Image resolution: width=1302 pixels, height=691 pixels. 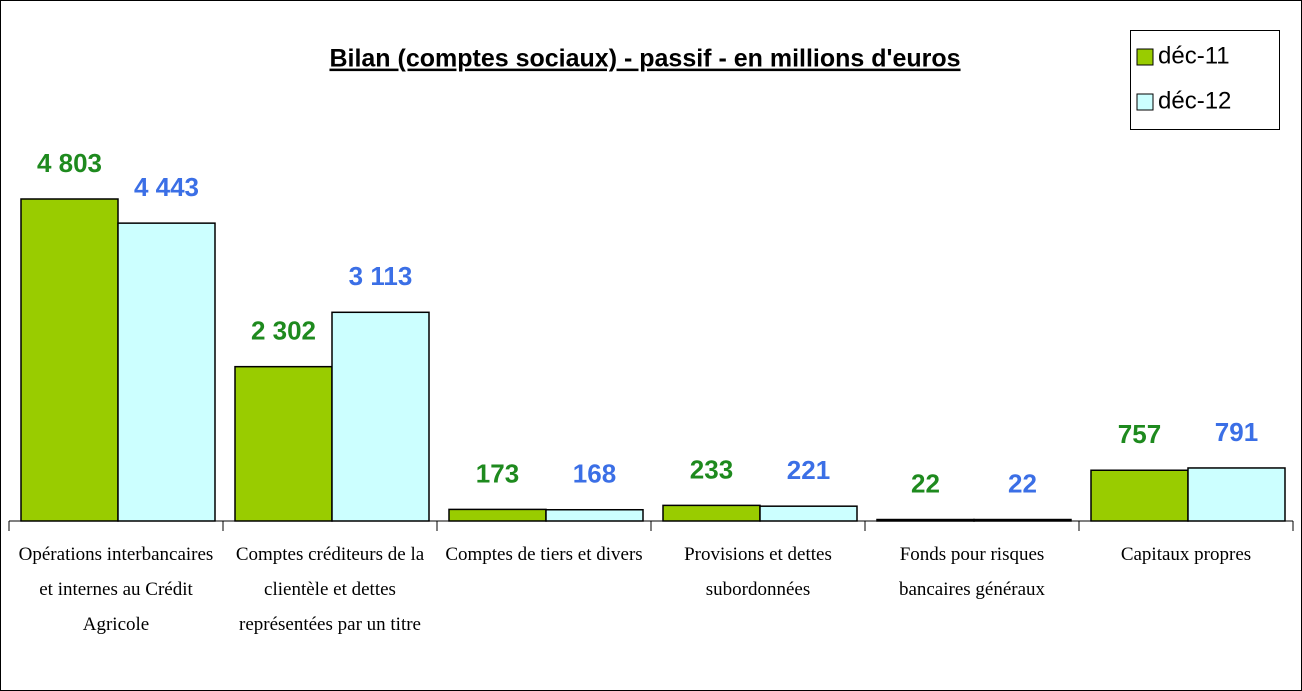 I want to click on legend-box, so click(x=1205, y=80).